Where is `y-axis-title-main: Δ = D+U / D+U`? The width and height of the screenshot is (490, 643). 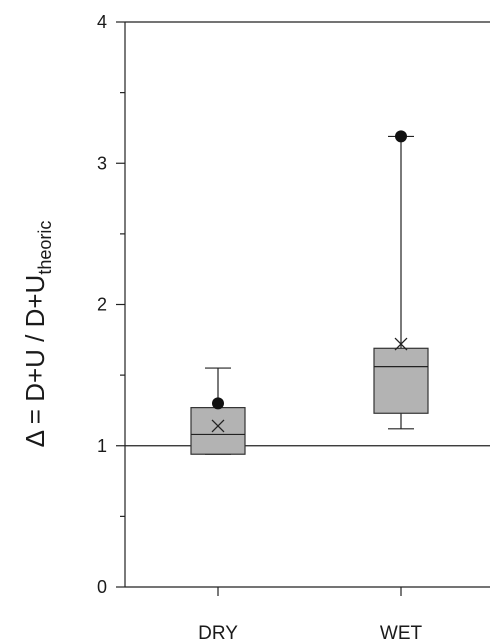 y-axis-title-main: Δ = D+U / D+U is located at coordinates (35, 361).